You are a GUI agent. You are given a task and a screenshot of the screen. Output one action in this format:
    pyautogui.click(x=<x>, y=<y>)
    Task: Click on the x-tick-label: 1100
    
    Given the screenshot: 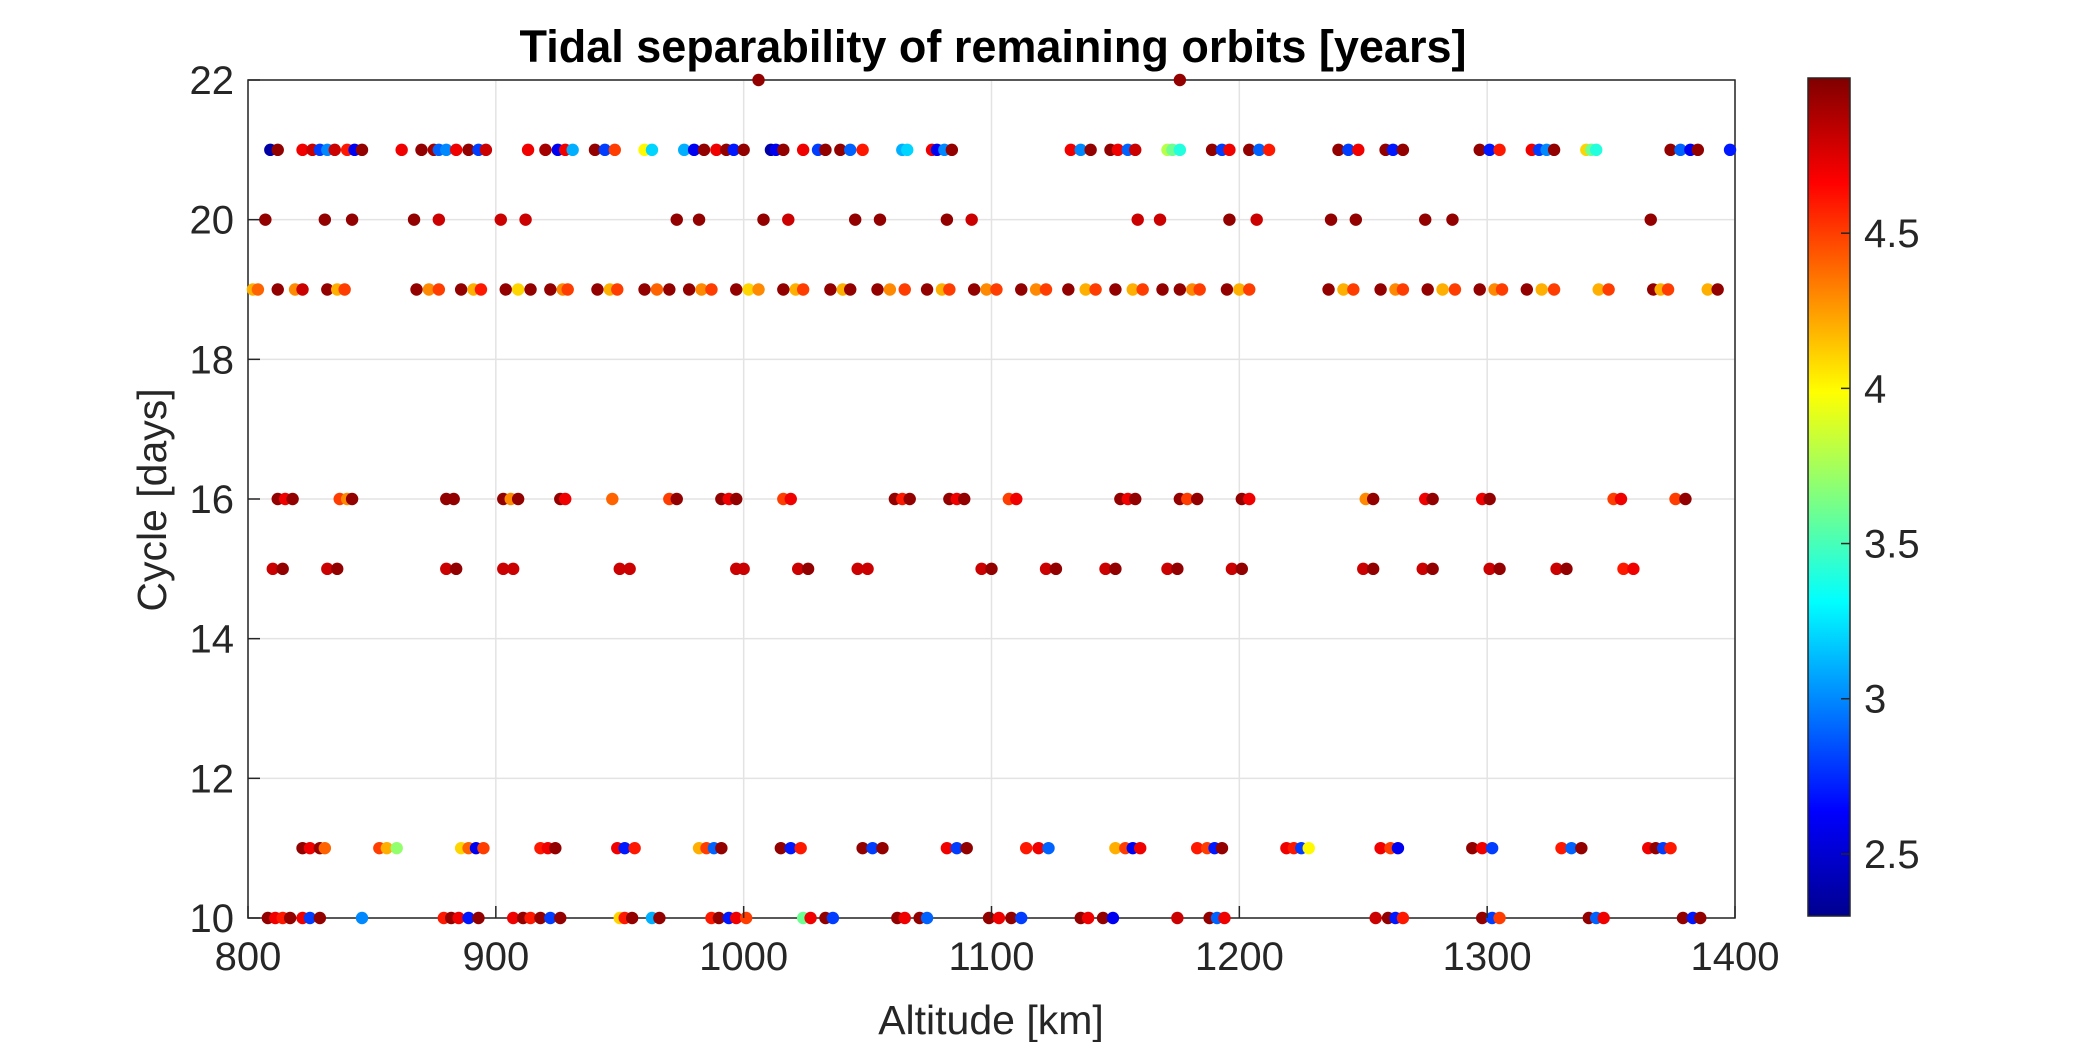 What is the action you would take?
    pyautogui.click(x=991, y=957)
    